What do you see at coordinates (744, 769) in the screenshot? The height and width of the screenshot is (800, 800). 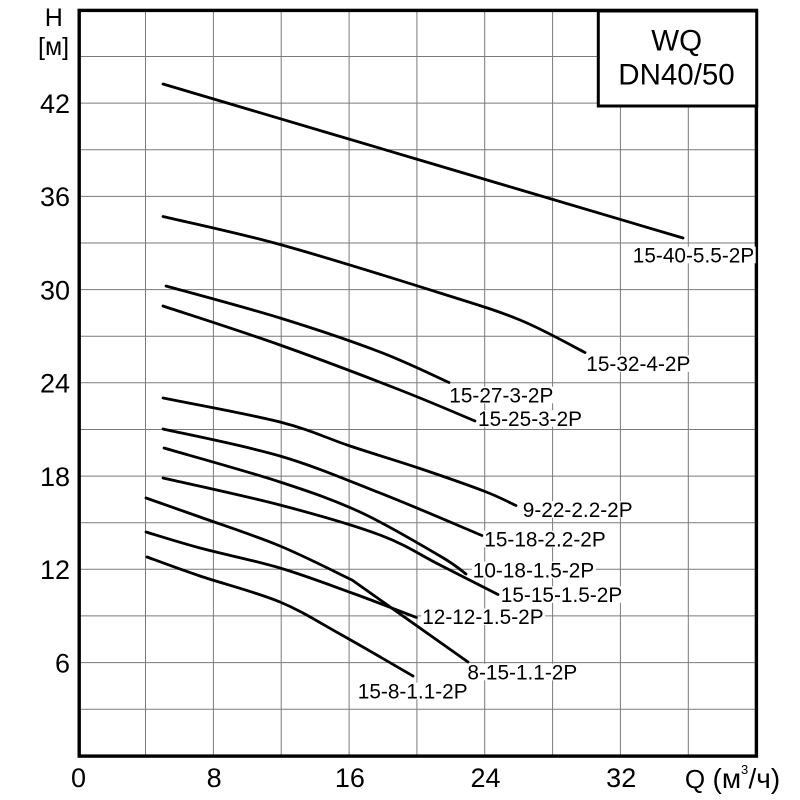 I see `svg-text: 3` at bounding box center [744, 769].